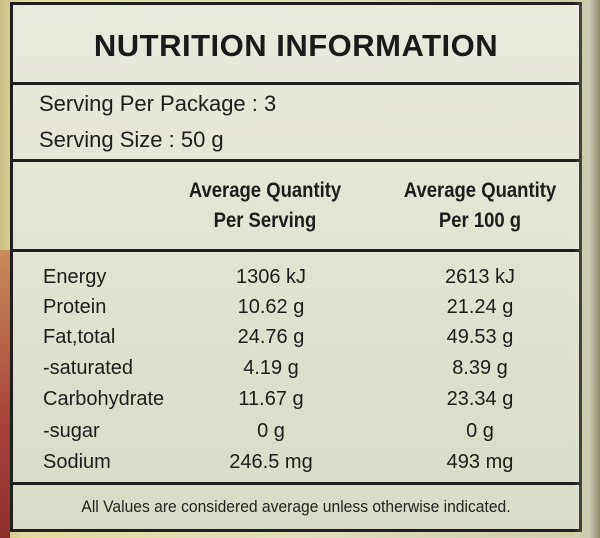  Describe the element at coordinates (480, 399) in the screenshot. I see `value-per-100g: 23.34 g` at that location.